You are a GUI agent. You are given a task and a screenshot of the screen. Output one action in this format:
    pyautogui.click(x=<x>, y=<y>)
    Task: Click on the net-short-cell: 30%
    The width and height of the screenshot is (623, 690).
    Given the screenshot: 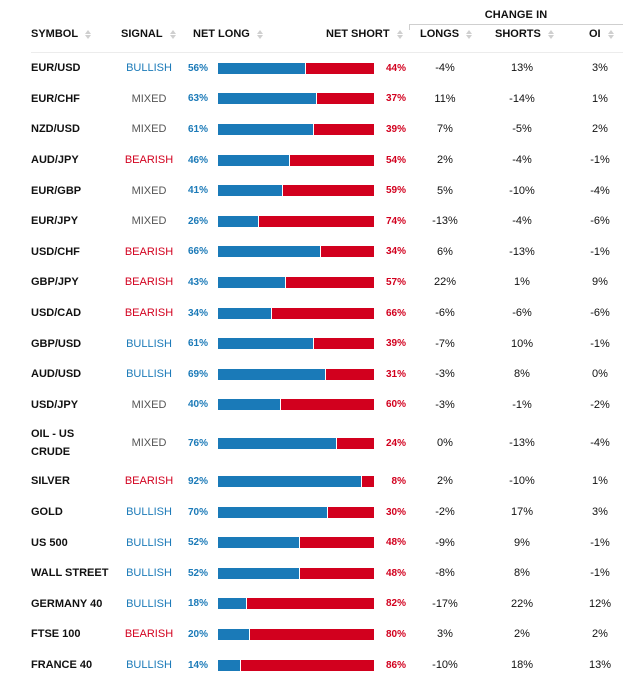 What is the action you would take?
    pyautogui.click(x=395, y=512)
    